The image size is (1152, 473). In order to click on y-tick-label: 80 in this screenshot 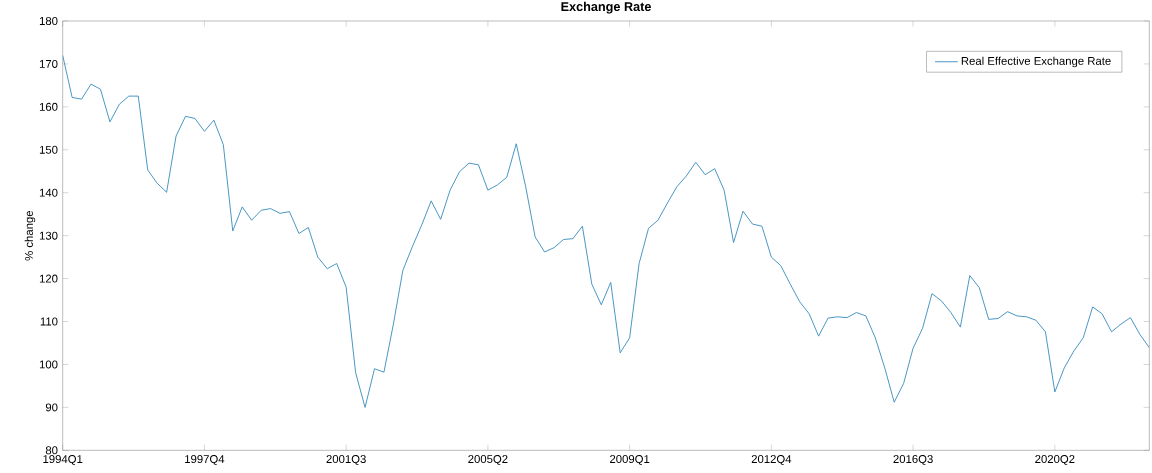, I will do `click(51, 450)`.